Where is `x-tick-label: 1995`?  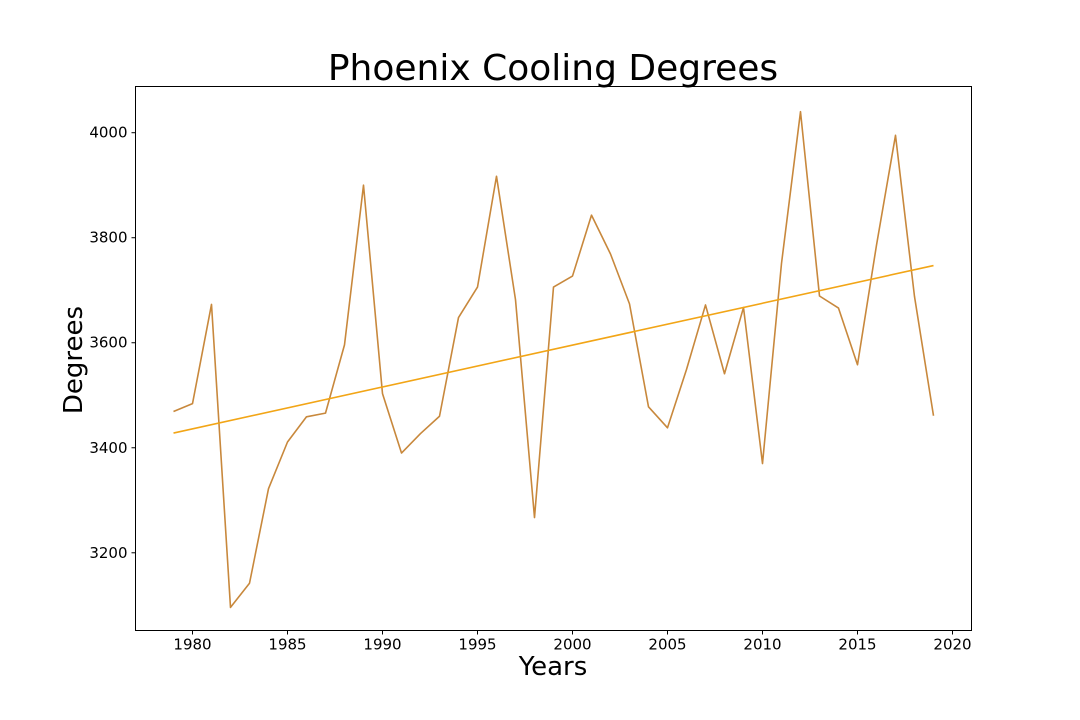 x-tick-label: 1995 is located at coordinates (477, 645).